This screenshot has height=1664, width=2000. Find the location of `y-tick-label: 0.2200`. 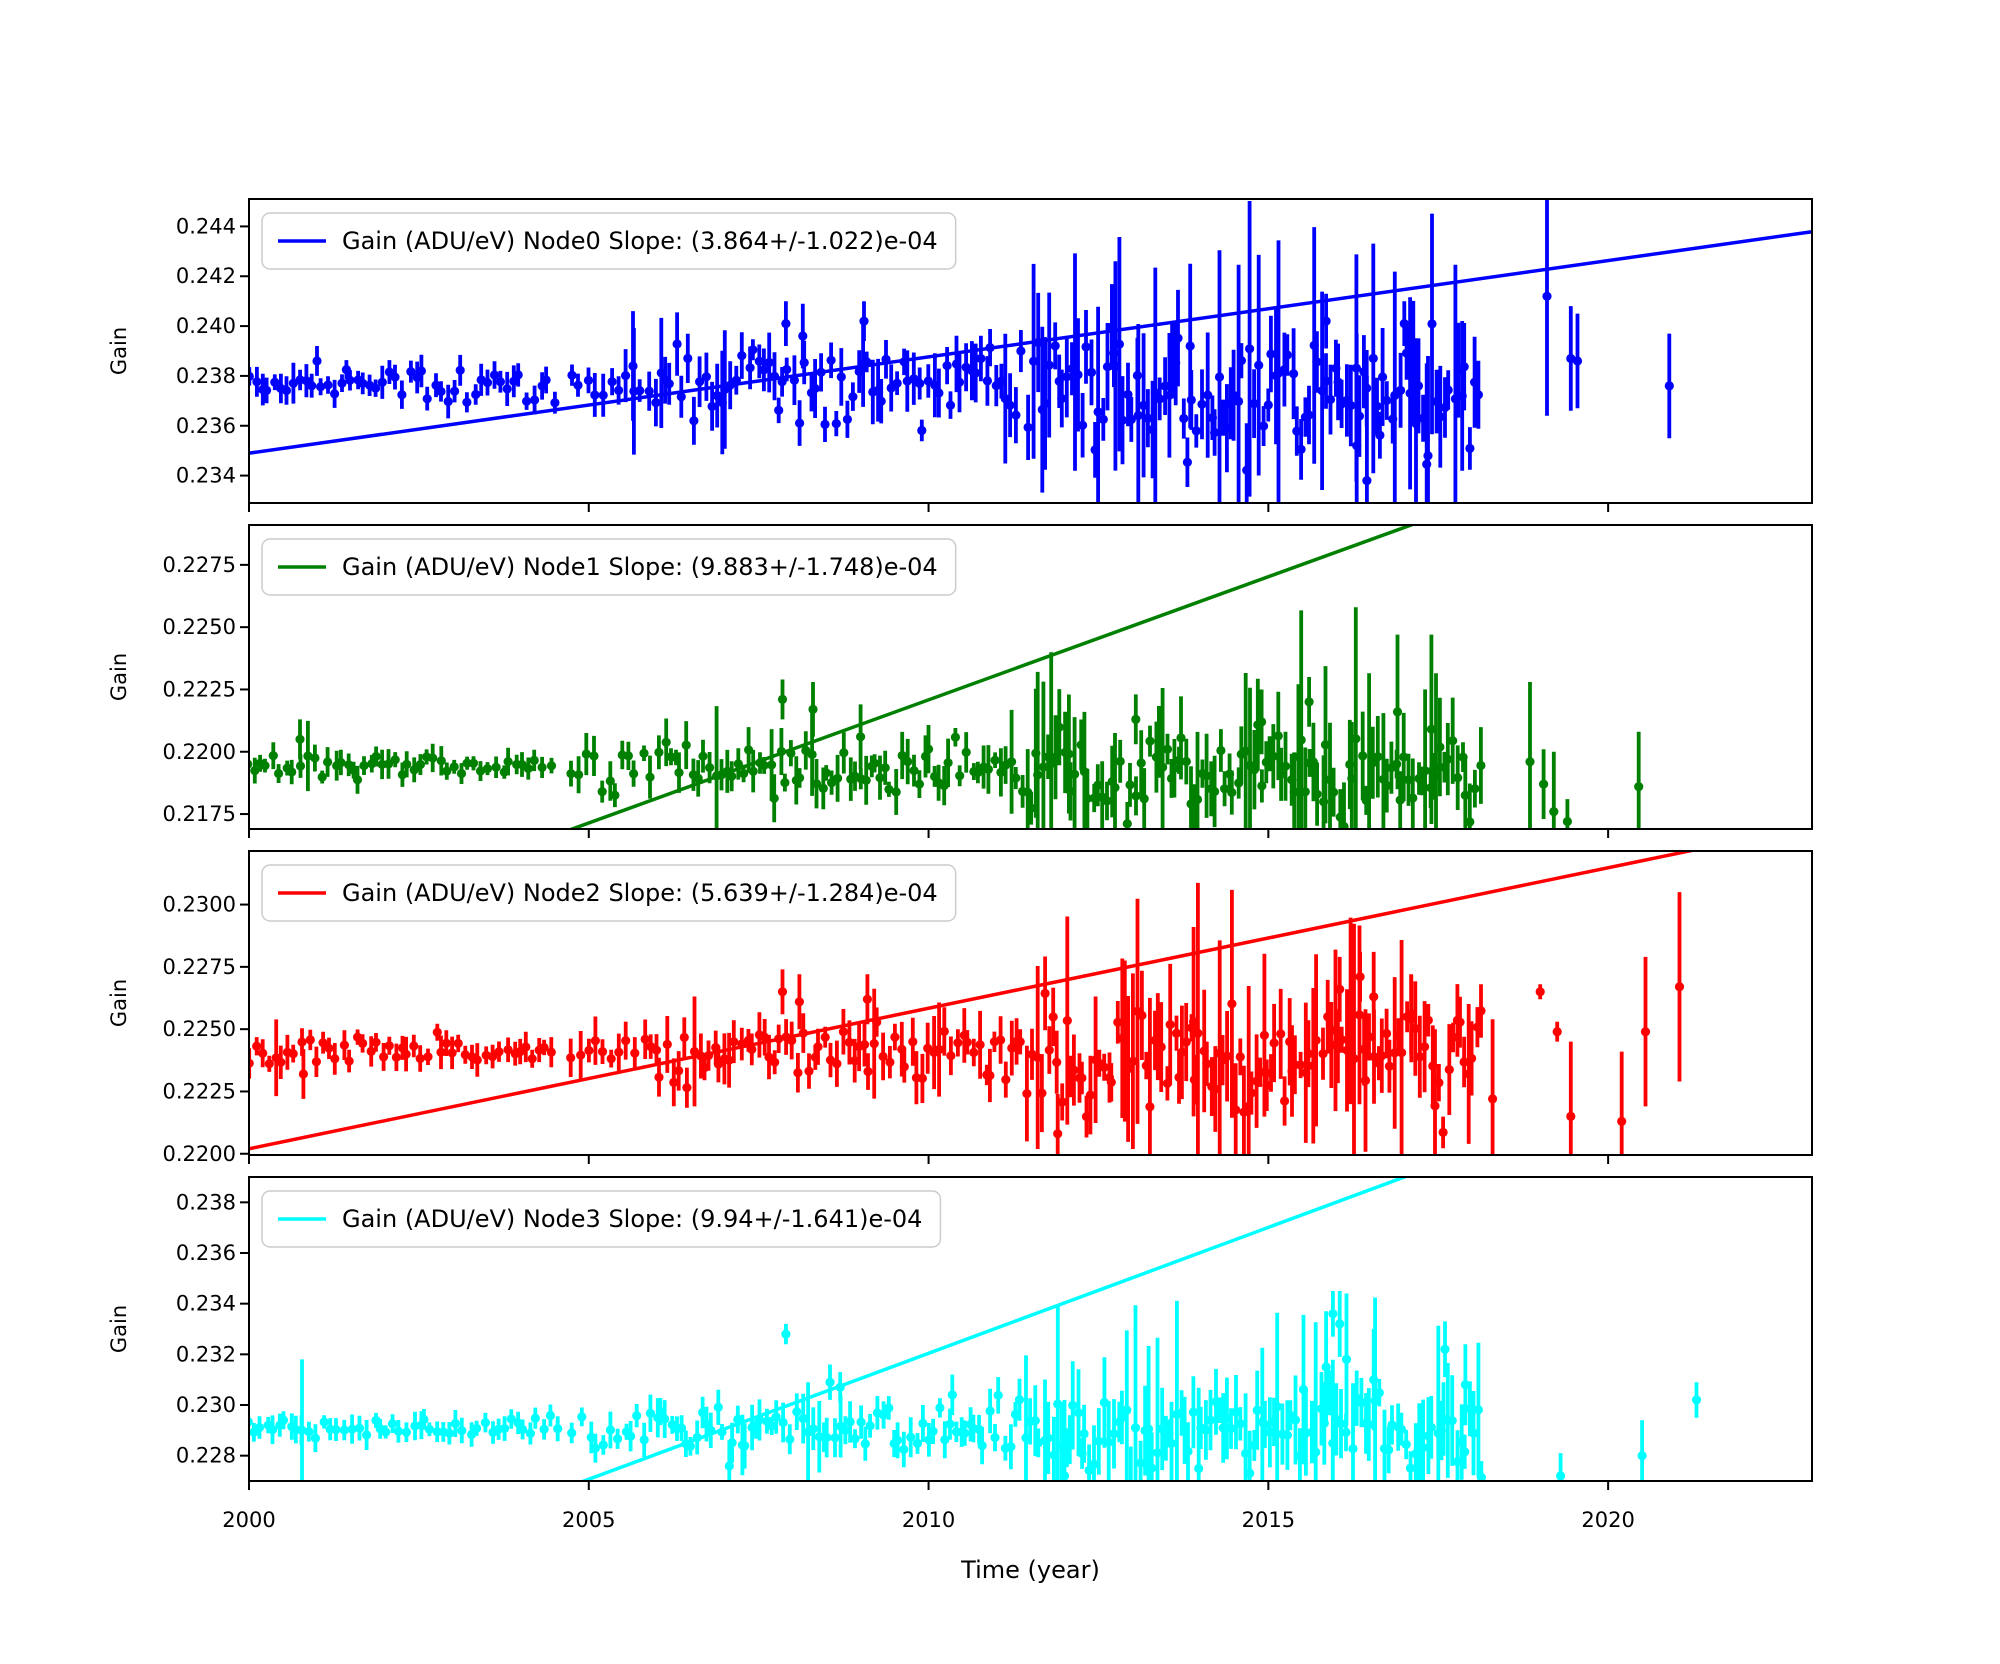

y-tick-label: 0.2200 is located at coordinates (199, 752).